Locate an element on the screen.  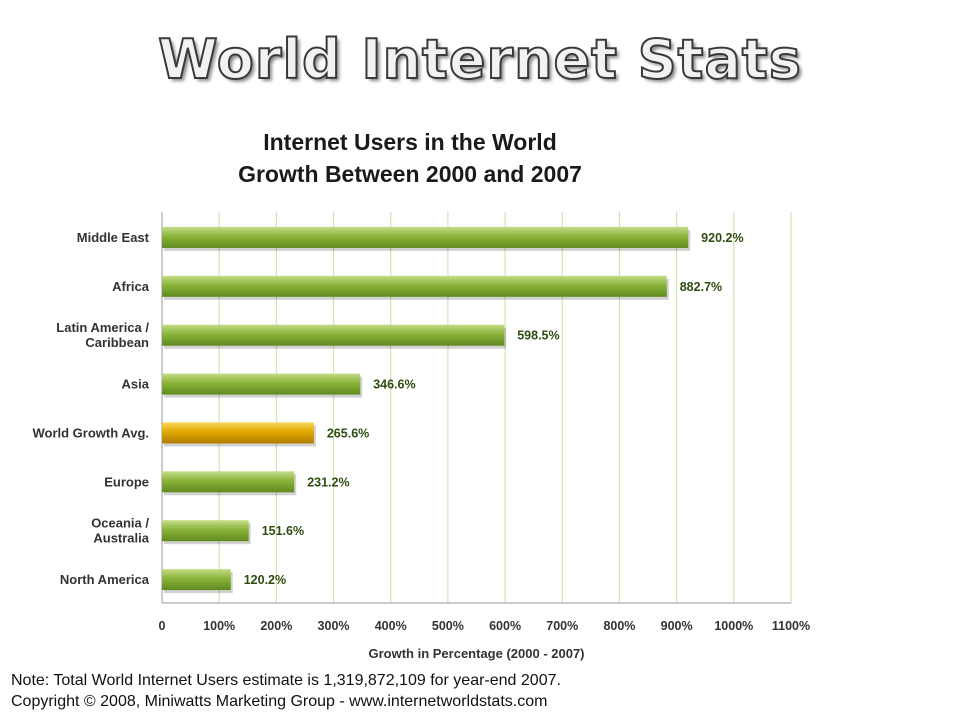
x-tick-label: 500% is located at coordinates (448, 626).